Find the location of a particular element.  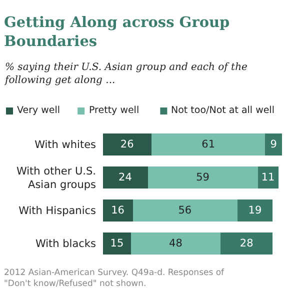

data-label: 48 is located at coordinates (175, 244).